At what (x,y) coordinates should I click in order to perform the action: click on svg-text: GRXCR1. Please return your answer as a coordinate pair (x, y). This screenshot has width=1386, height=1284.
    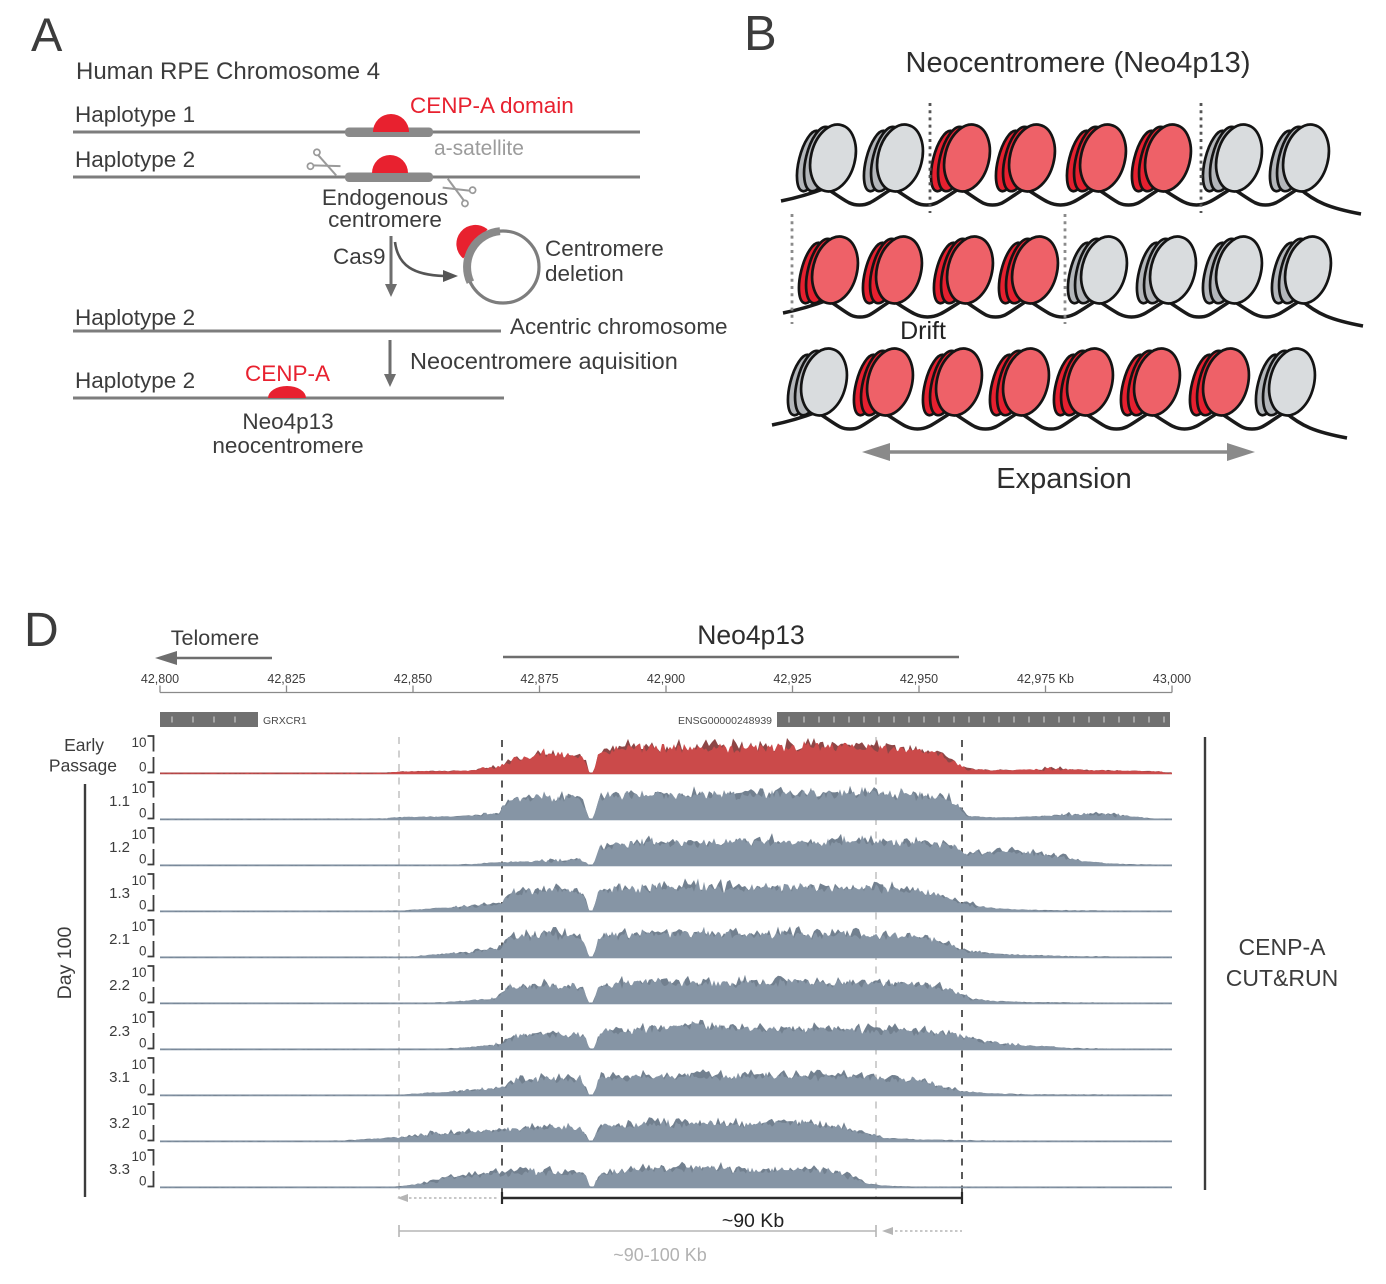
    Looking at the image, I should click on (285, 721).